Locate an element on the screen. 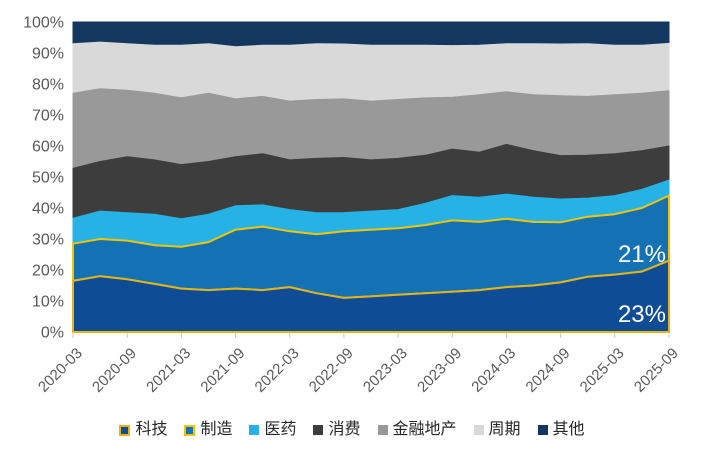  legend-item-finance-realestate: 金融地产 is located at coordinates (417, 429).